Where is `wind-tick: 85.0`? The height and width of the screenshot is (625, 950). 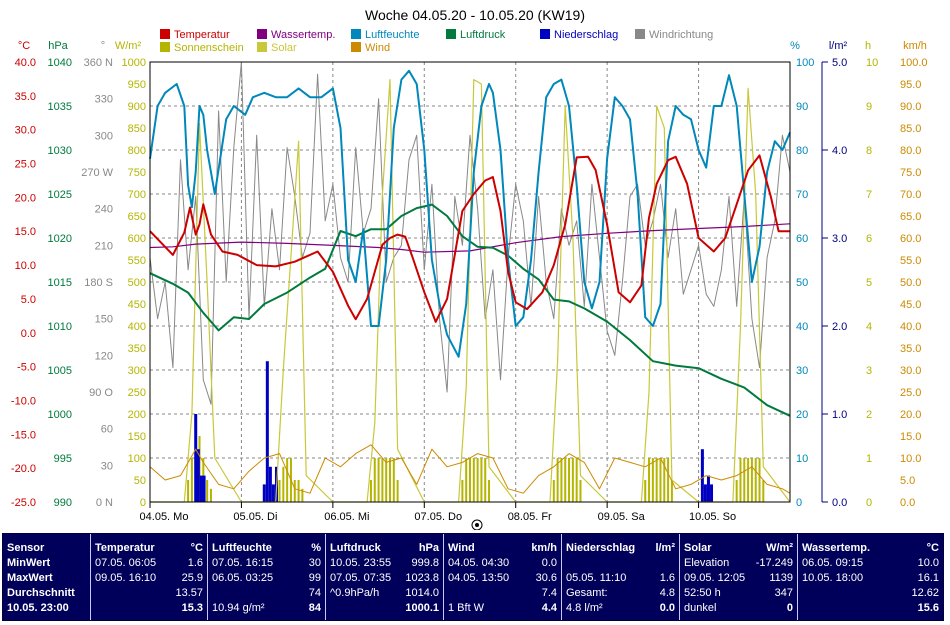 wind-tick: 85.0 is located at coordinates (910, 129).